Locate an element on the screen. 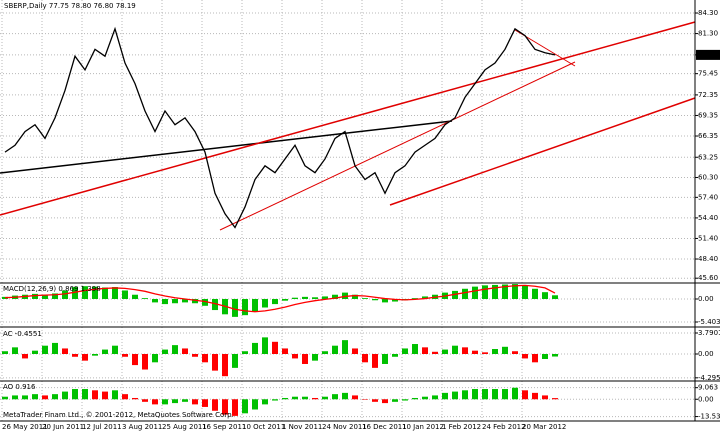 The height and width of the screenshot is (432, 720). x-tick-label: 10 Jan 2012 is located at coordinates (423, 427).